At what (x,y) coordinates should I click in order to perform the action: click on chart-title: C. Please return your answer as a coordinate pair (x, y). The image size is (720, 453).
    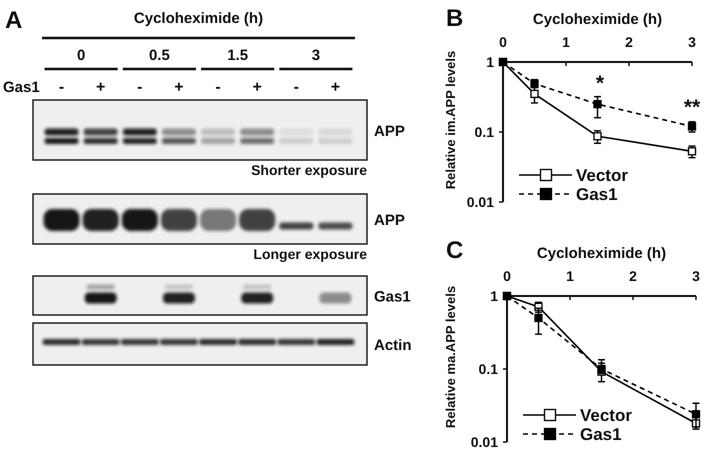
    Looking at the image, I should click on (455, 250).